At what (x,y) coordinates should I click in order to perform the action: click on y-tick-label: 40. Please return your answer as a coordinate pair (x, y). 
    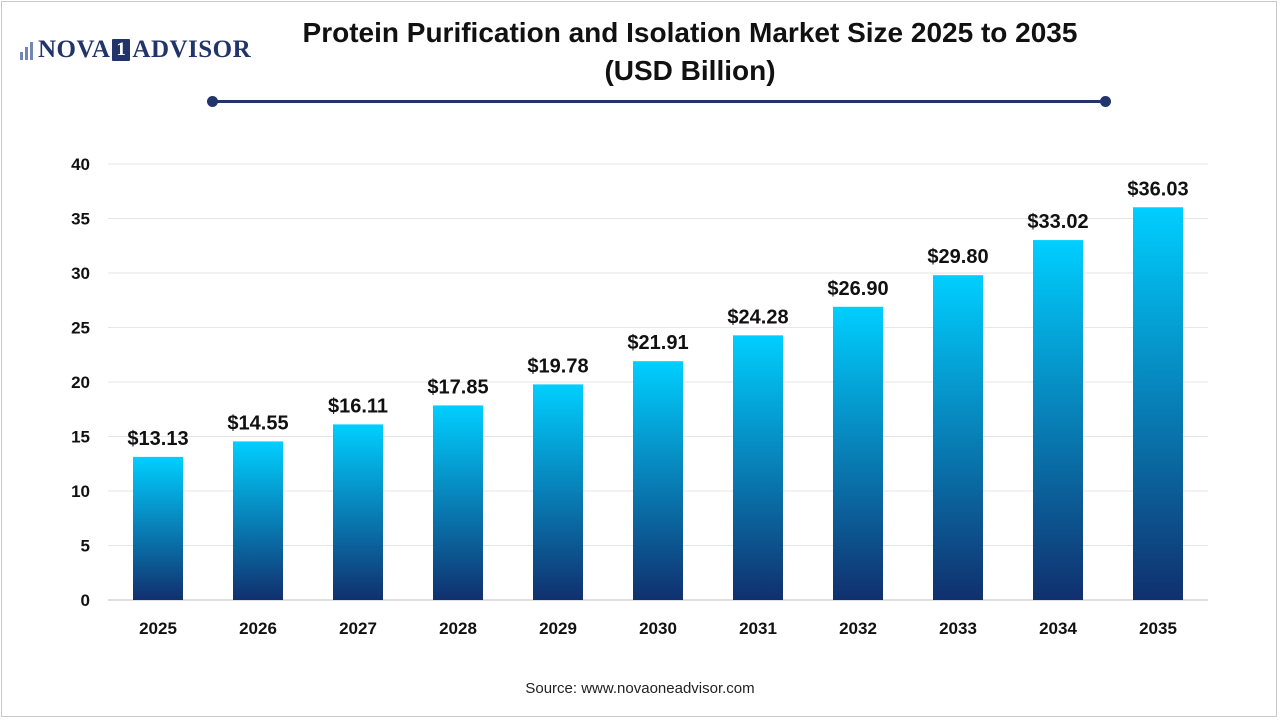
    Looking at the image, I should click on (80, 164).